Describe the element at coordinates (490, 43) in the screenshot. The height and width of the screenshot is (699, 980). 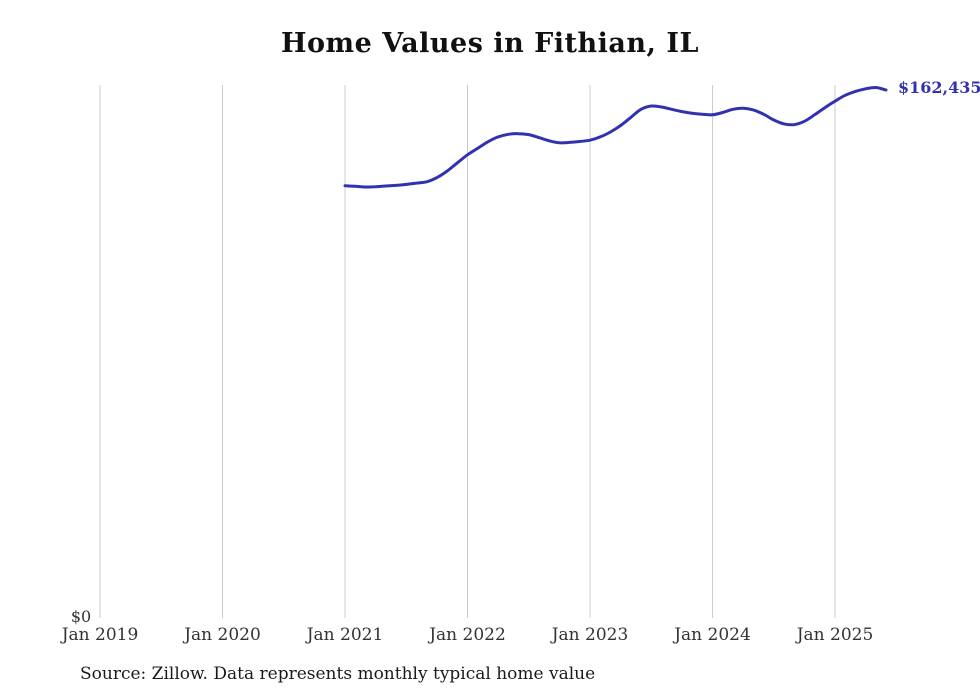
I see `chart-title: Home Values in Fithian, IL` at that location.